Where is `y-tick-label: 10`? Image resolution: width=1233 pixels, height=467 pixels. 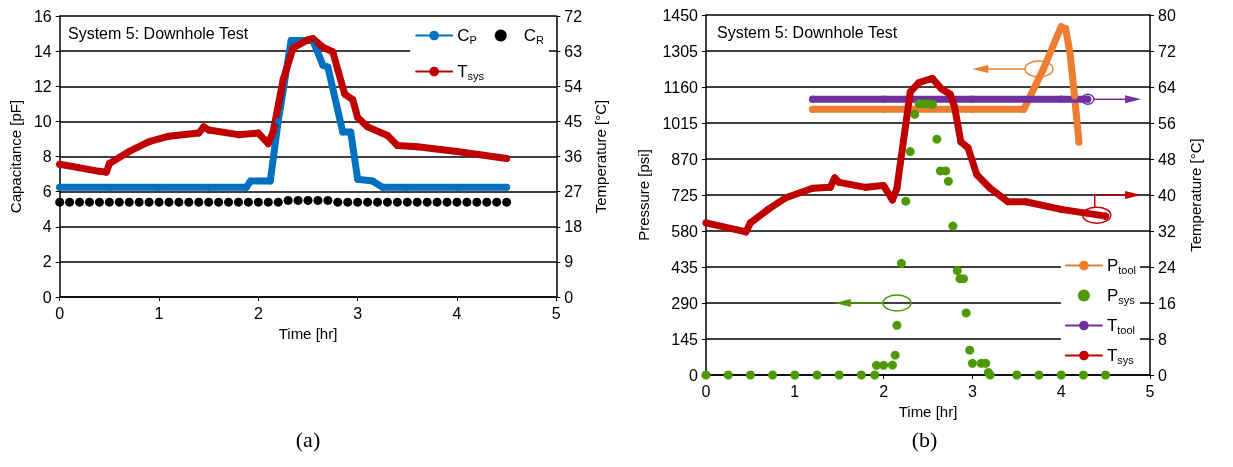
y-tick-label: 10 is located at coordinates (42, 121).